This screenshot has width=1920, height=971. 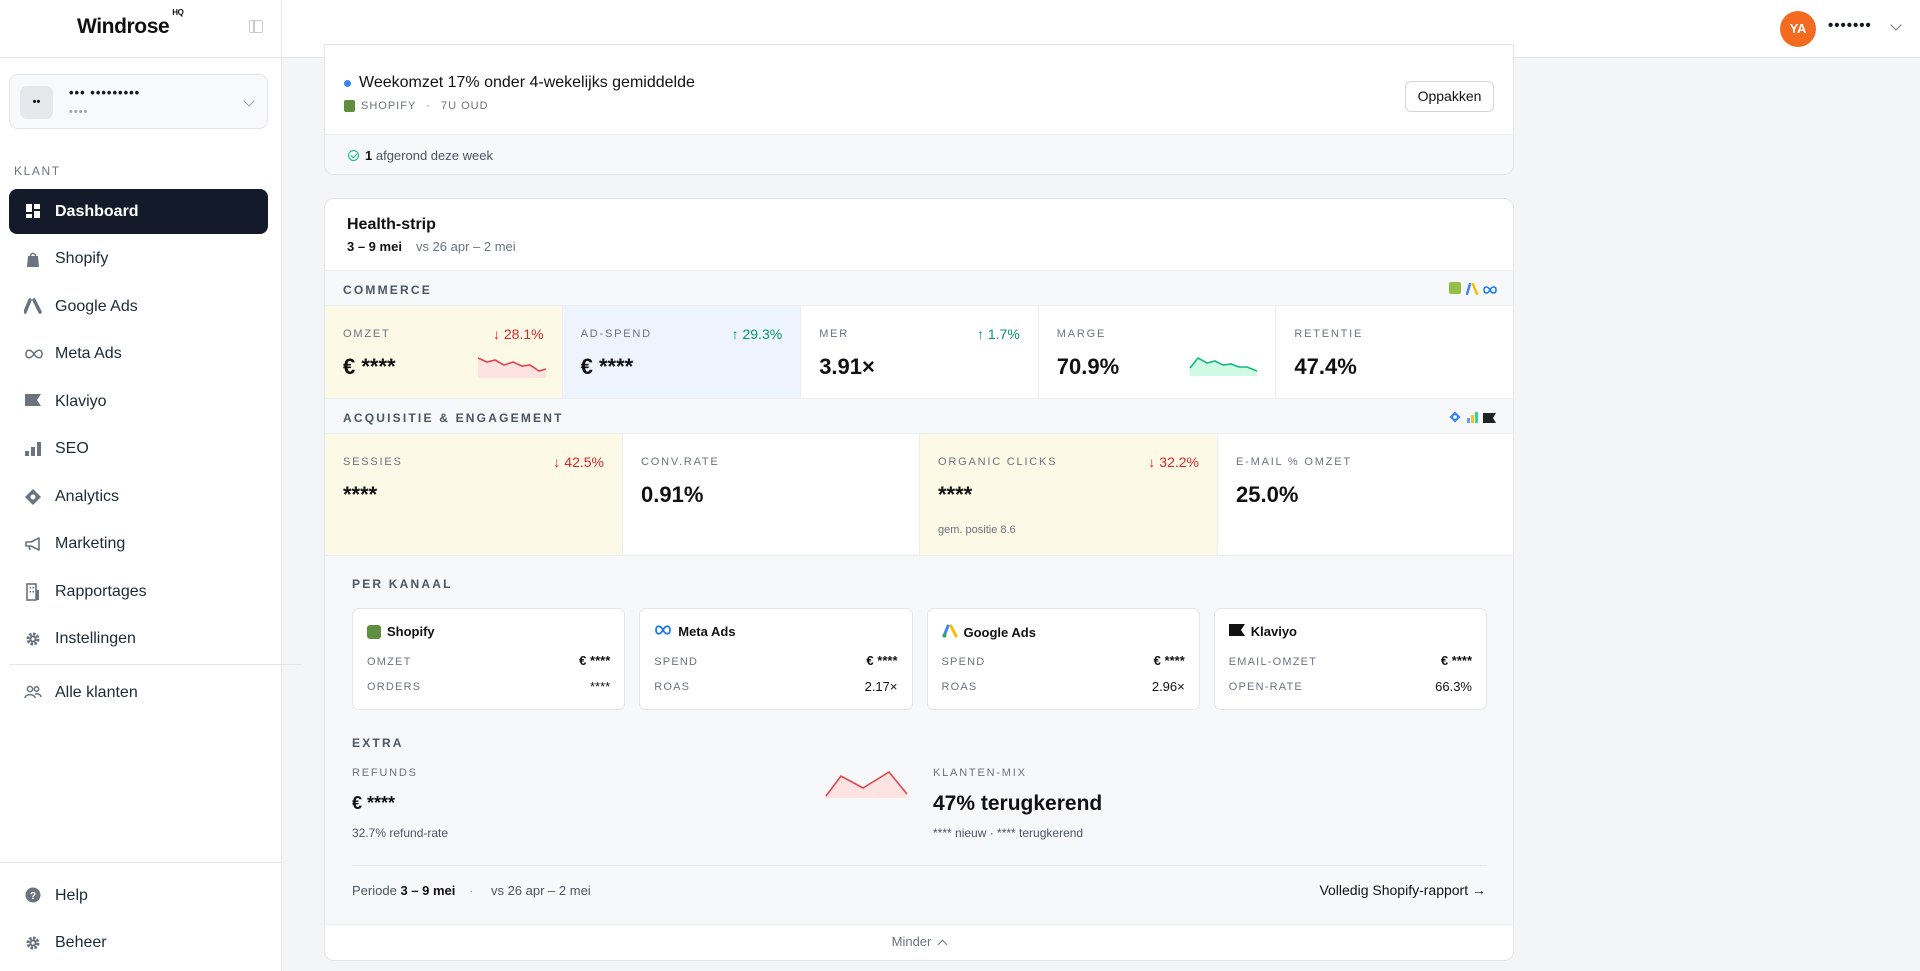 I want to click on channel-card-google-ads: Google Ads SPEND € **** ROAS 2.96×, so click(x=1063, y=659).